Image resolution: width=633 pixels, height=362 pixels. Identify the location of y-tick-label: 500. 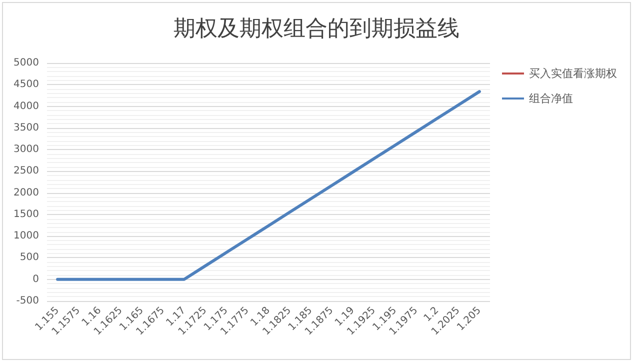
(29, 258).